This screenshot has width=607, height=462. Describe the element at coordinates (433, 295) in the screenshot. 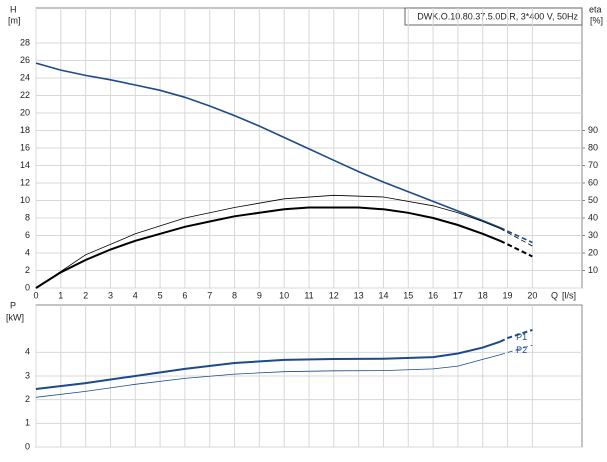

I see `x-tick-label: 16` at that location.